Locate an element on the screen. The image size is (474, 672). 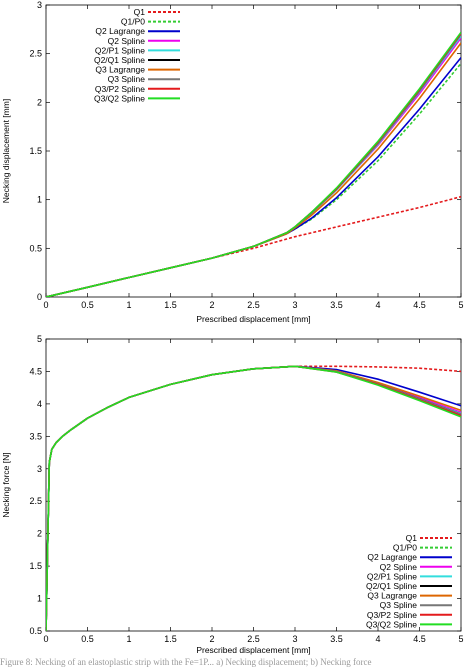
y-tick-label: 0 is located at coordinates (39, 297).